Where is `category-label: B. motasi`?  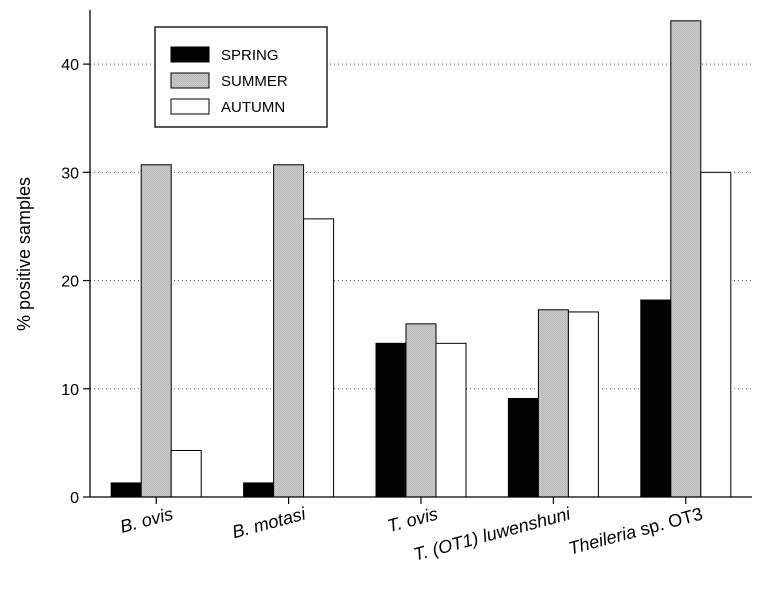
category-label: B. motasi is located at coordinates (269, 522).